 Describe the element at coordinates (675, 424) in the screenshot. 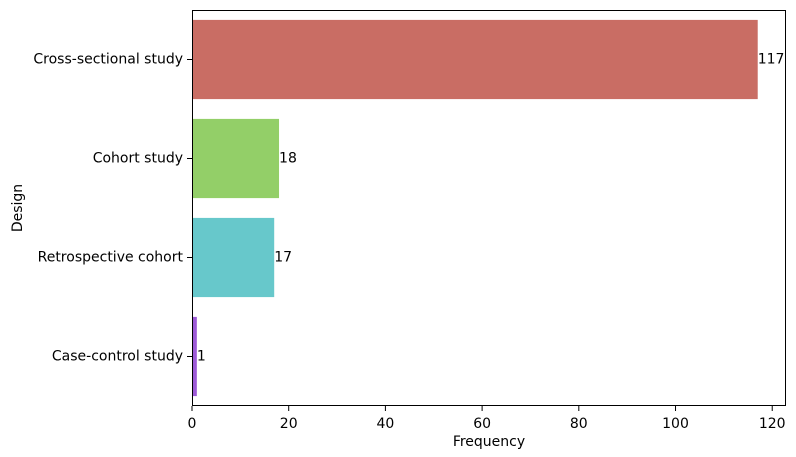

I see `x-tick-label: 100` at that location.